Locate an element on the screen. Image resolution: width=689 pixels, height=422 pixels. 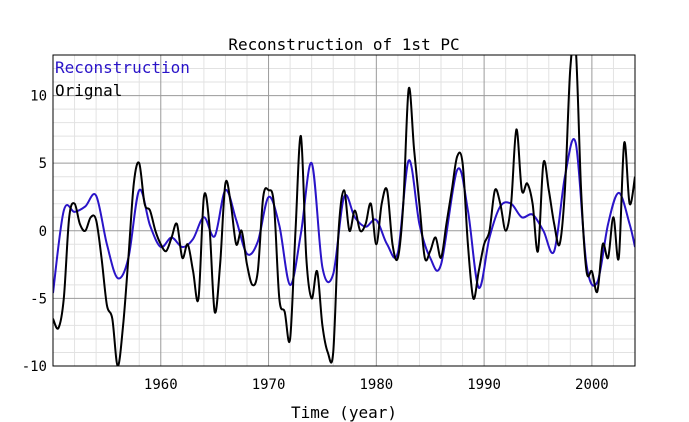
x-tick-label: 1960 is located at coordinates (161, 385).